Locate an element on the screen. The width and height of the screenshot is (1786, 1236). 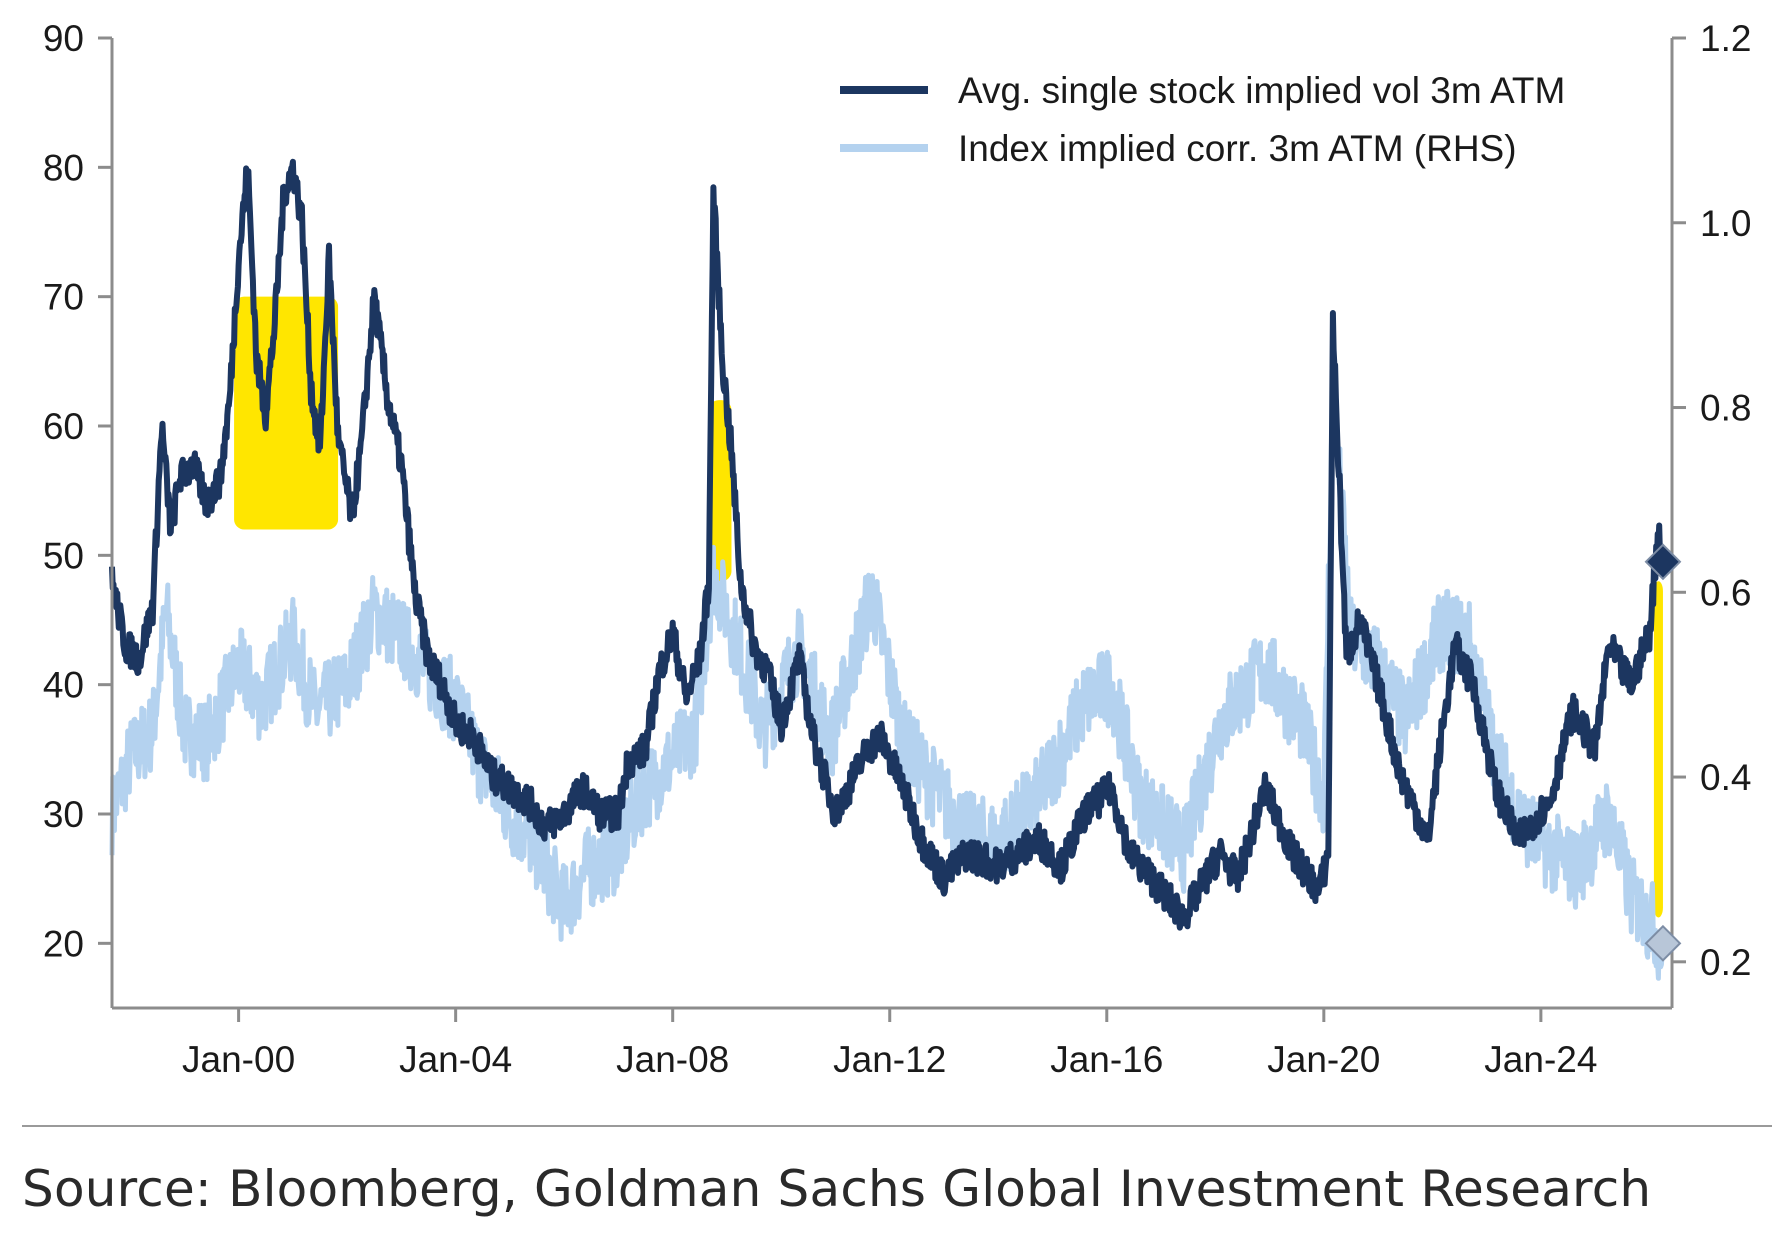
x-tick-label: Jan-20 is located at coordinates (1323, 1059).